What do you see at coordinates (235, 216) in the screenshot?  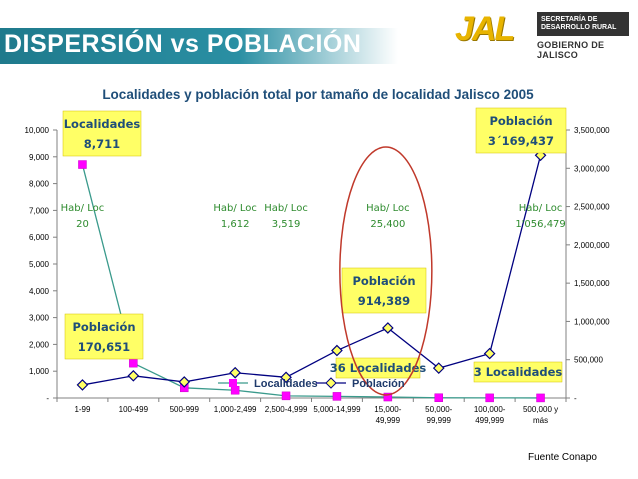 I see `hab-loc-label: Hab/ Loc 1,612` at bounding box center [235, 216].